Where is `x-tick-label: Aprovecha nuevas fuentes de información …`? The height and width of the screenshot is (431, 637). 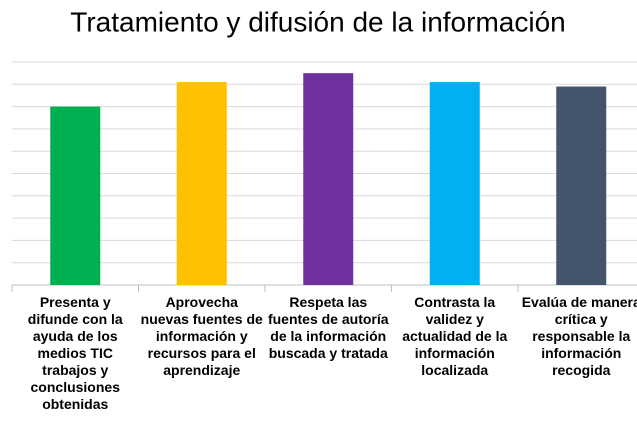
x-tick-label: Aprovecha nuevas fuentes de información … is located at coordinates (201, 336).